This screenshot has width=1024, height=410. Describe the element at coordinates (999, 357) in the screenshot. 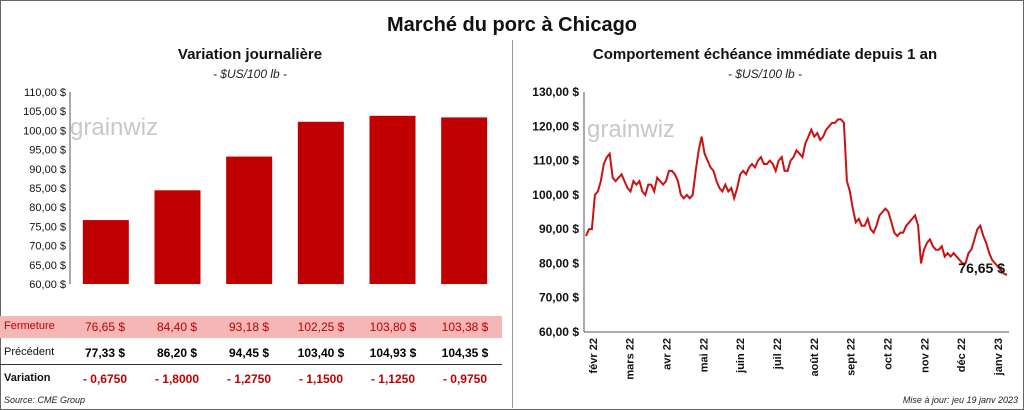

I see `x-tick-label: janv 23` at that location.